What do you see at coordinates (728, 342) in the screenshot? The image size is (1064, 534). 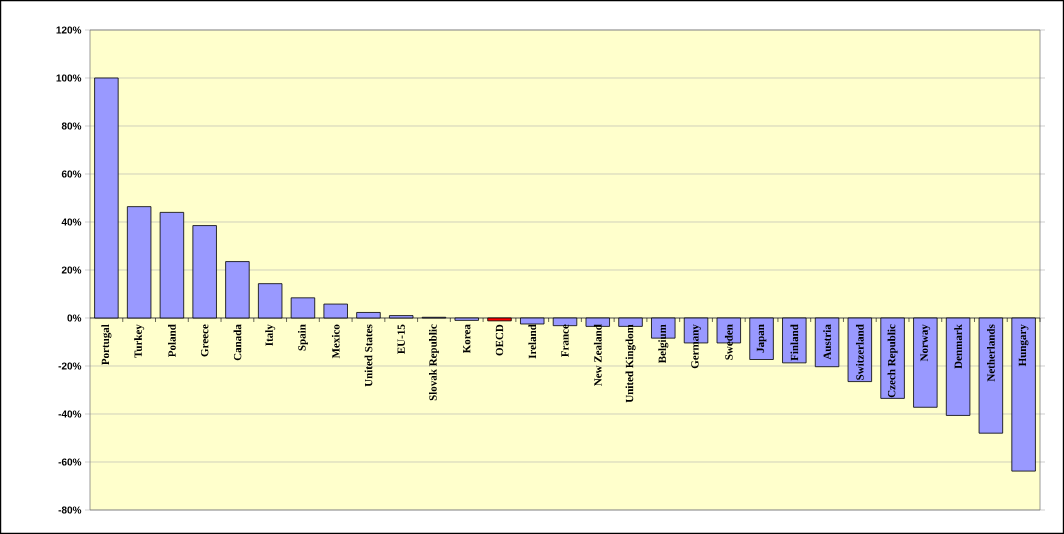 I see `x-tick-label: Sweden` at bounding box center [728, 342].